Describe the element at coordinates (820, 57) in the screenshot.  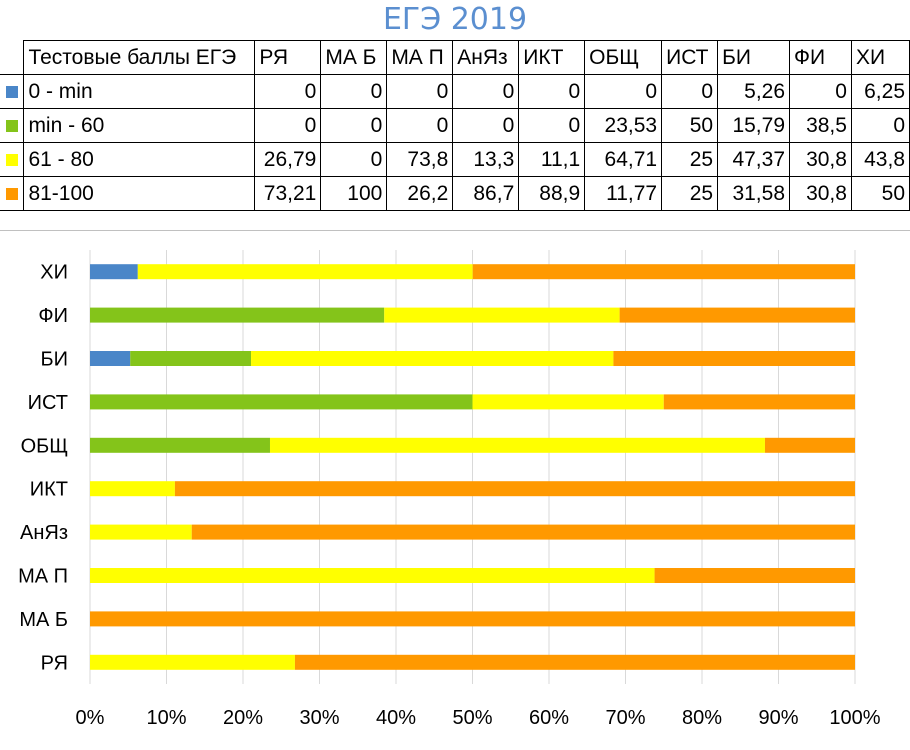
I see `table-header-cell: ФИ` at that location.